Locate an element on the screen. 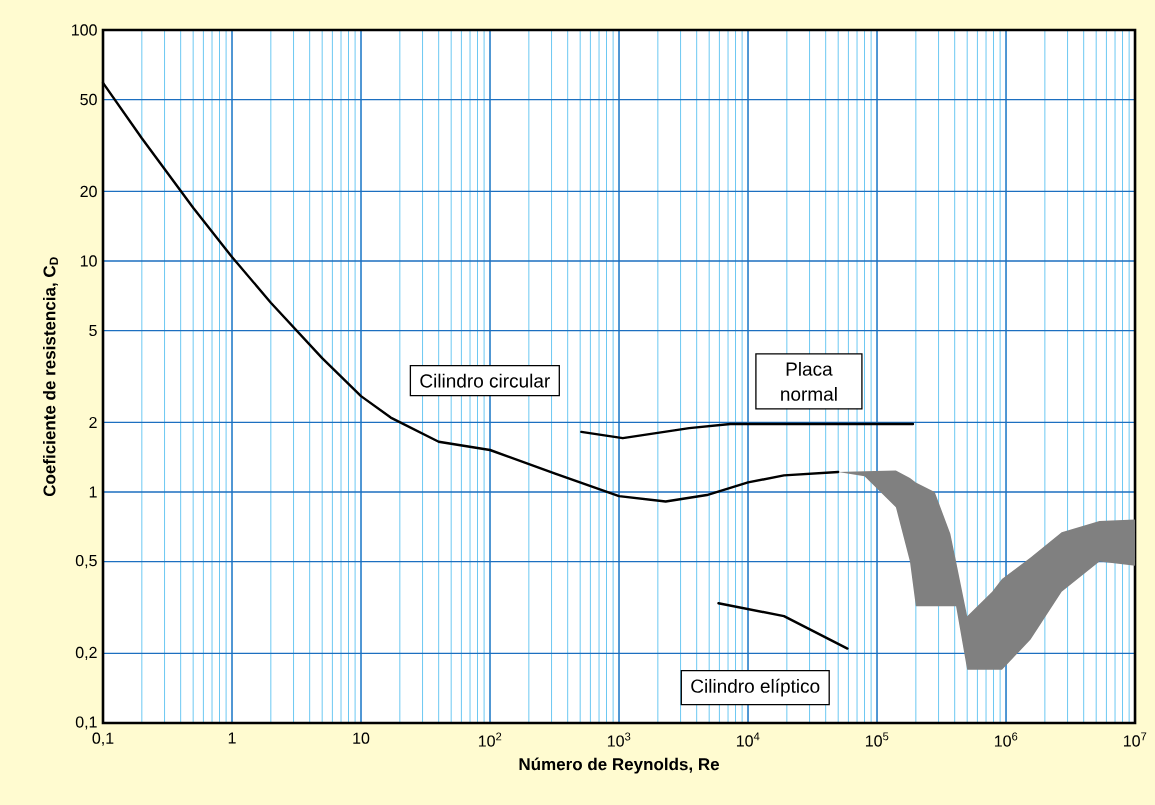  x-tick-label: 10$^{3}$ is located at coordinates (619, 739).